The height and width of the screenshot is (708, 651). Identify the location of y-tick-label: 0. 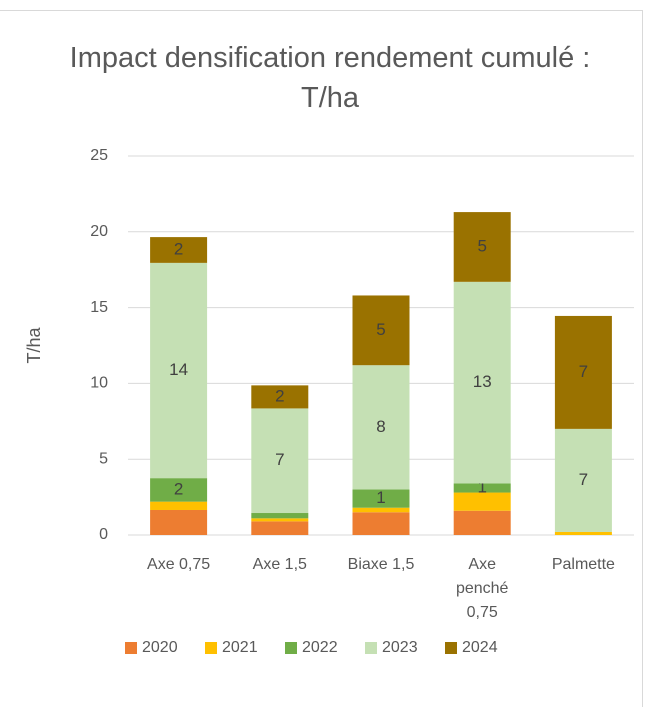
(103, 534).